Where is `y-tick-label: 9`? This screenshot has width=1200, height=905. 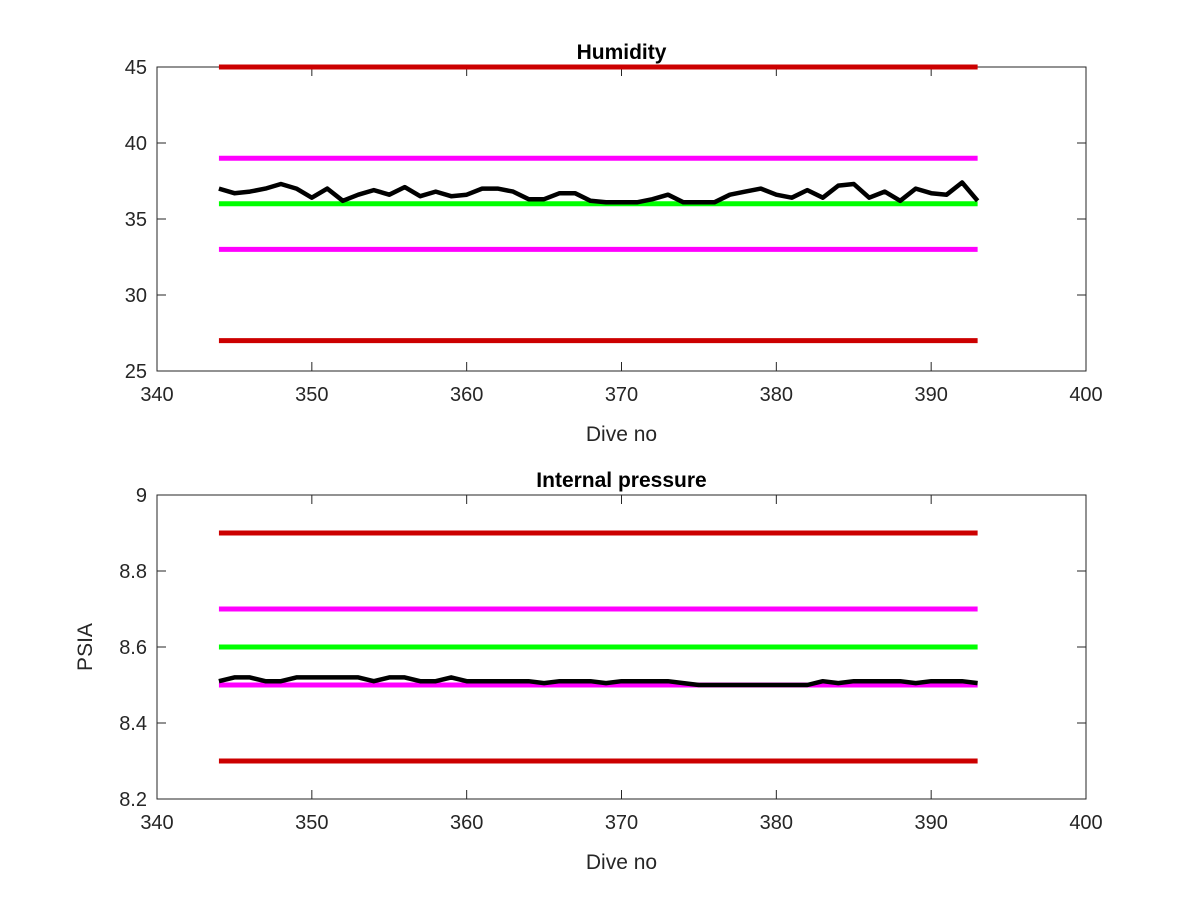
y-tick-label: 9 is located at coordinates (141, 496).